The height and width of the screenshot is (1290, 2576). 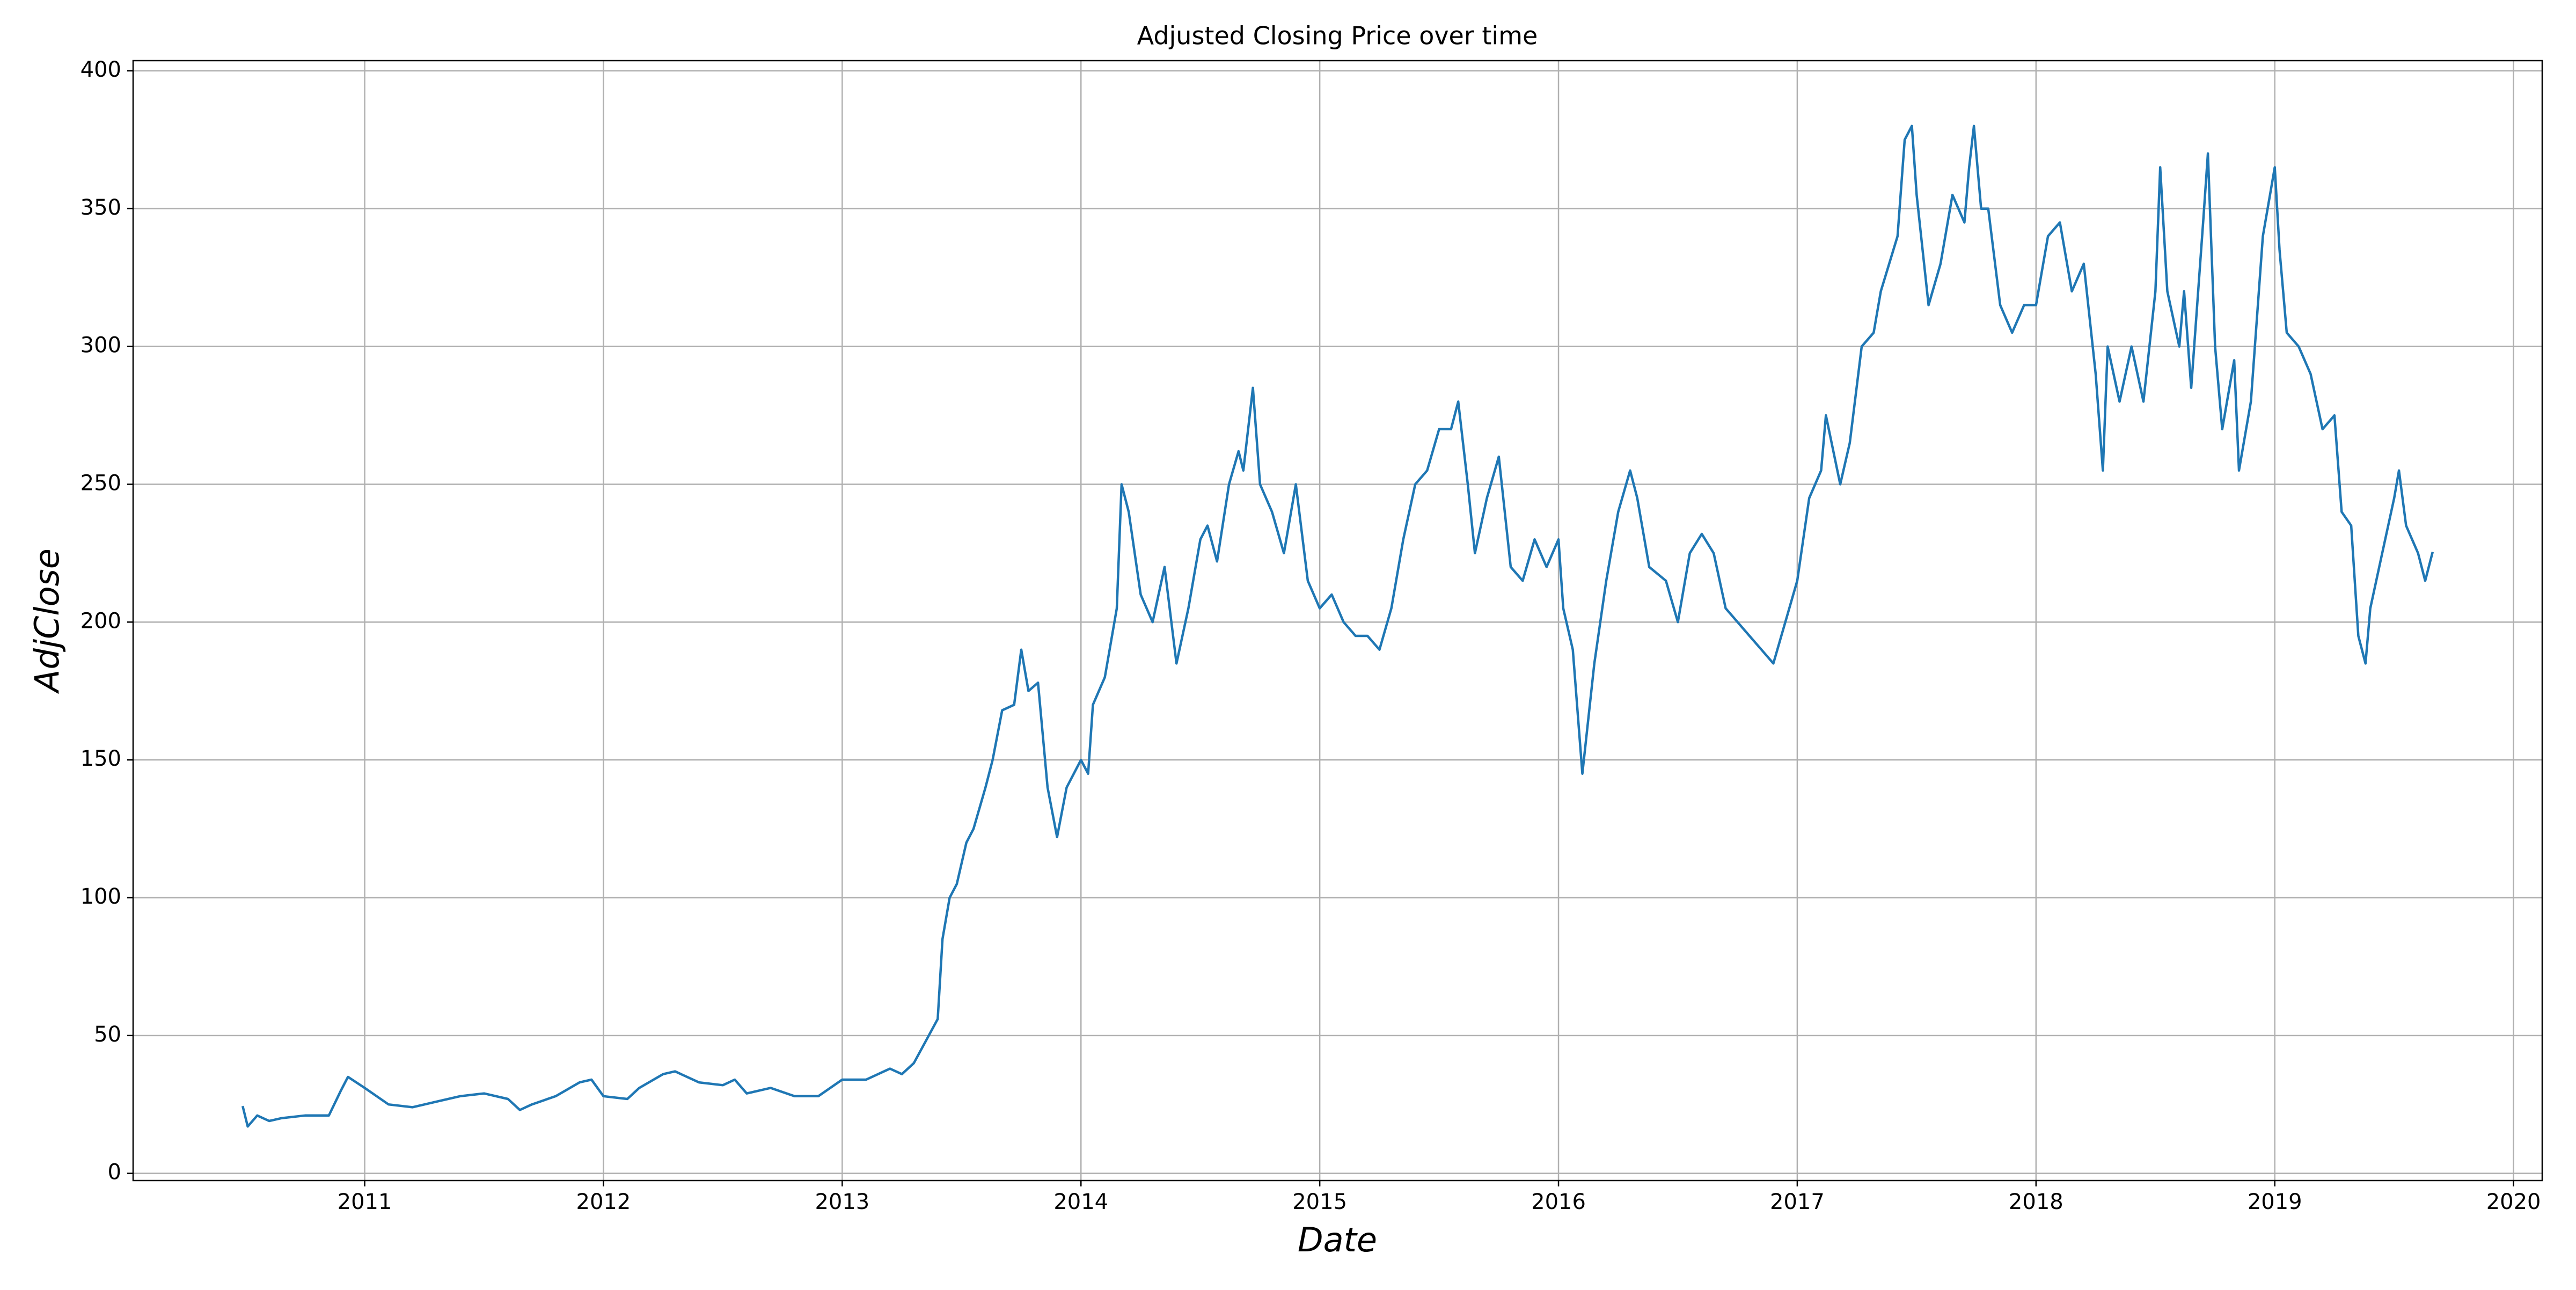 I want to click on y-tick-label: 400, so click(x=100, y=69).